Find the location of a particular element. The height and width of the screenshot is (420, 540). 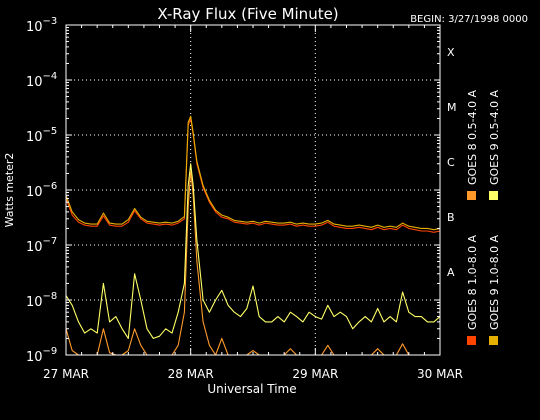

flare-class-c: C is located at coordinates (451, 162).